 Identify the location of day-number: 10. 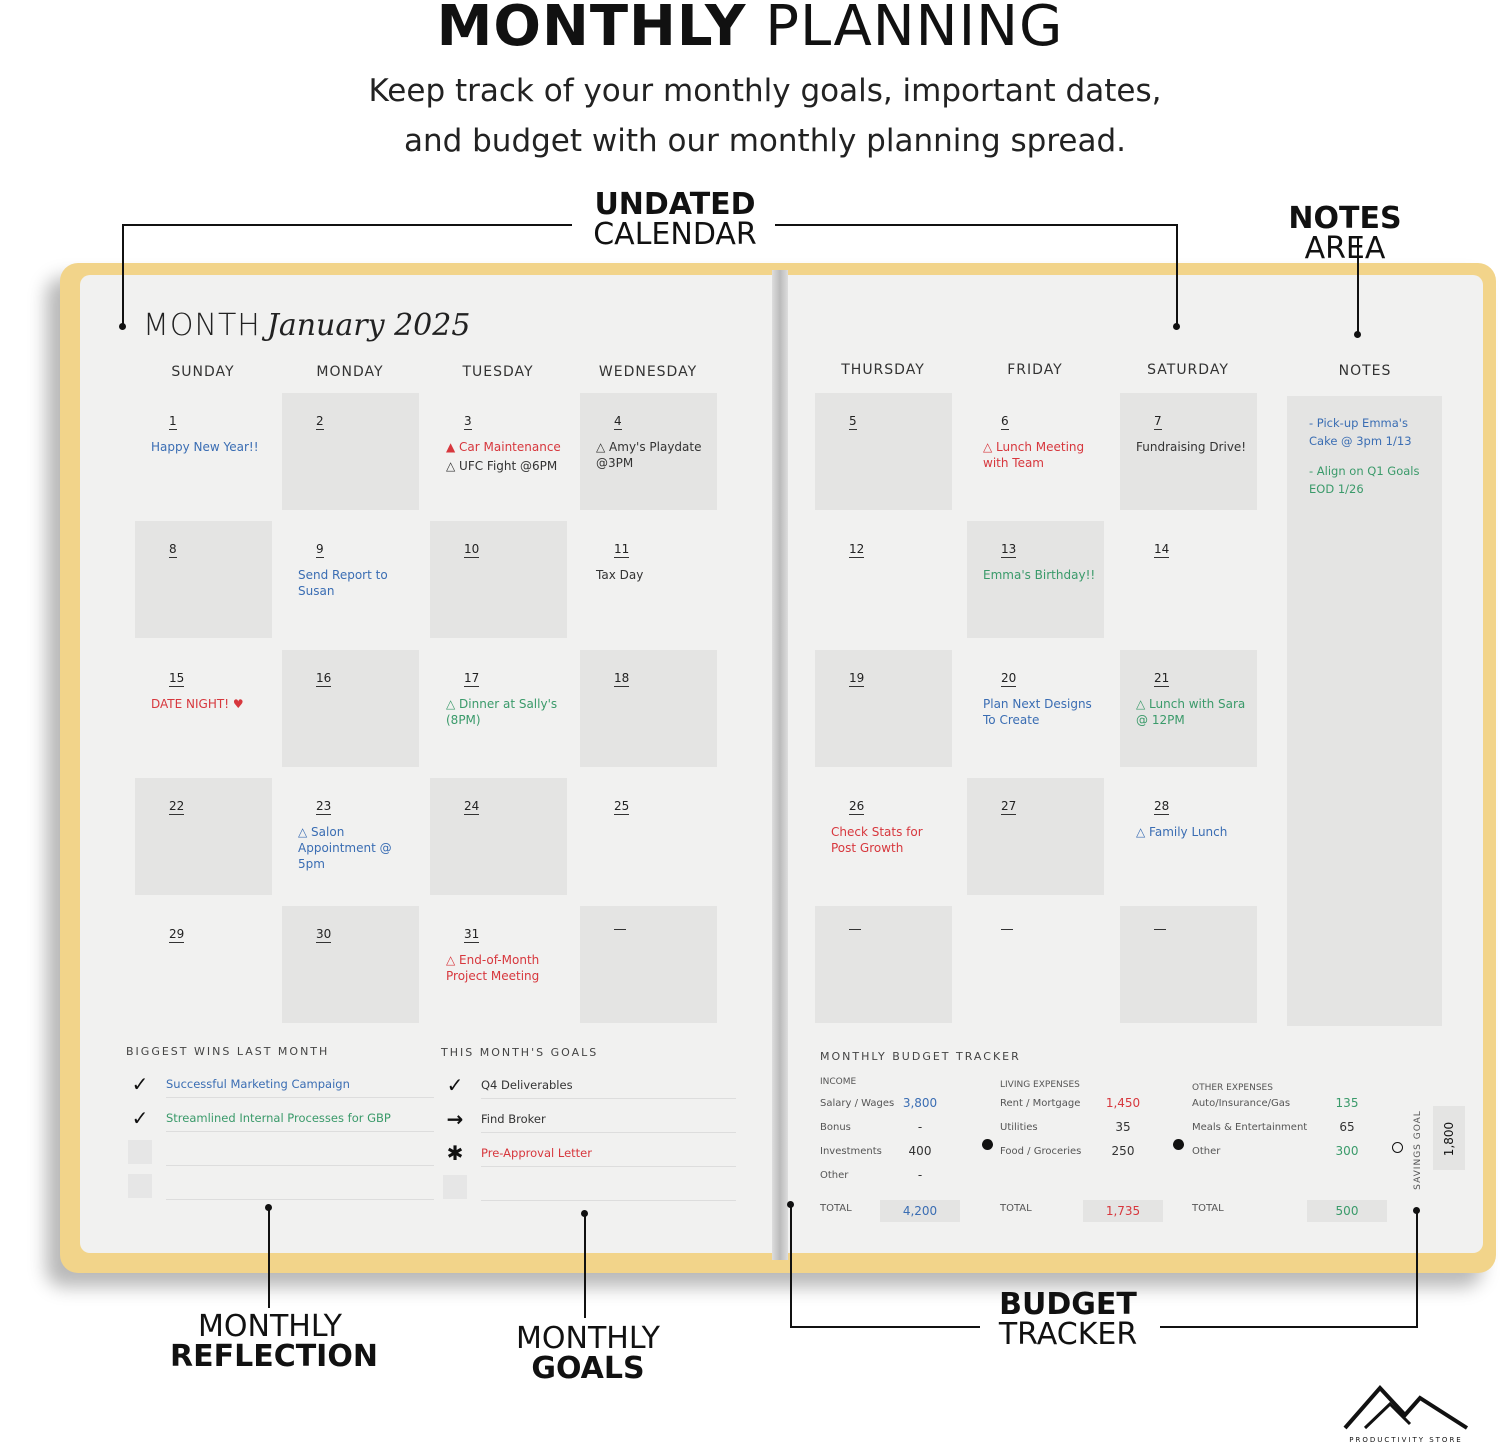
(472, 550).